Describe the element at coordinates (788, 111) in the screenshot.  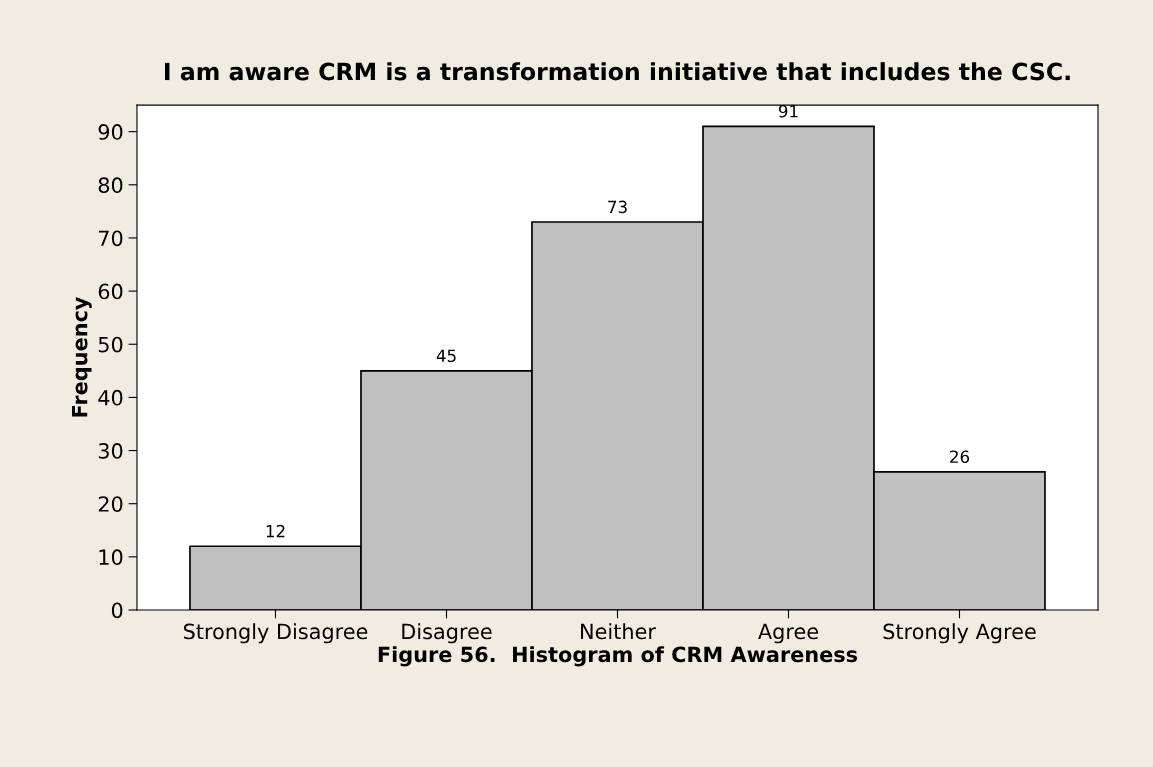
I see `data-label: 91` at that location.